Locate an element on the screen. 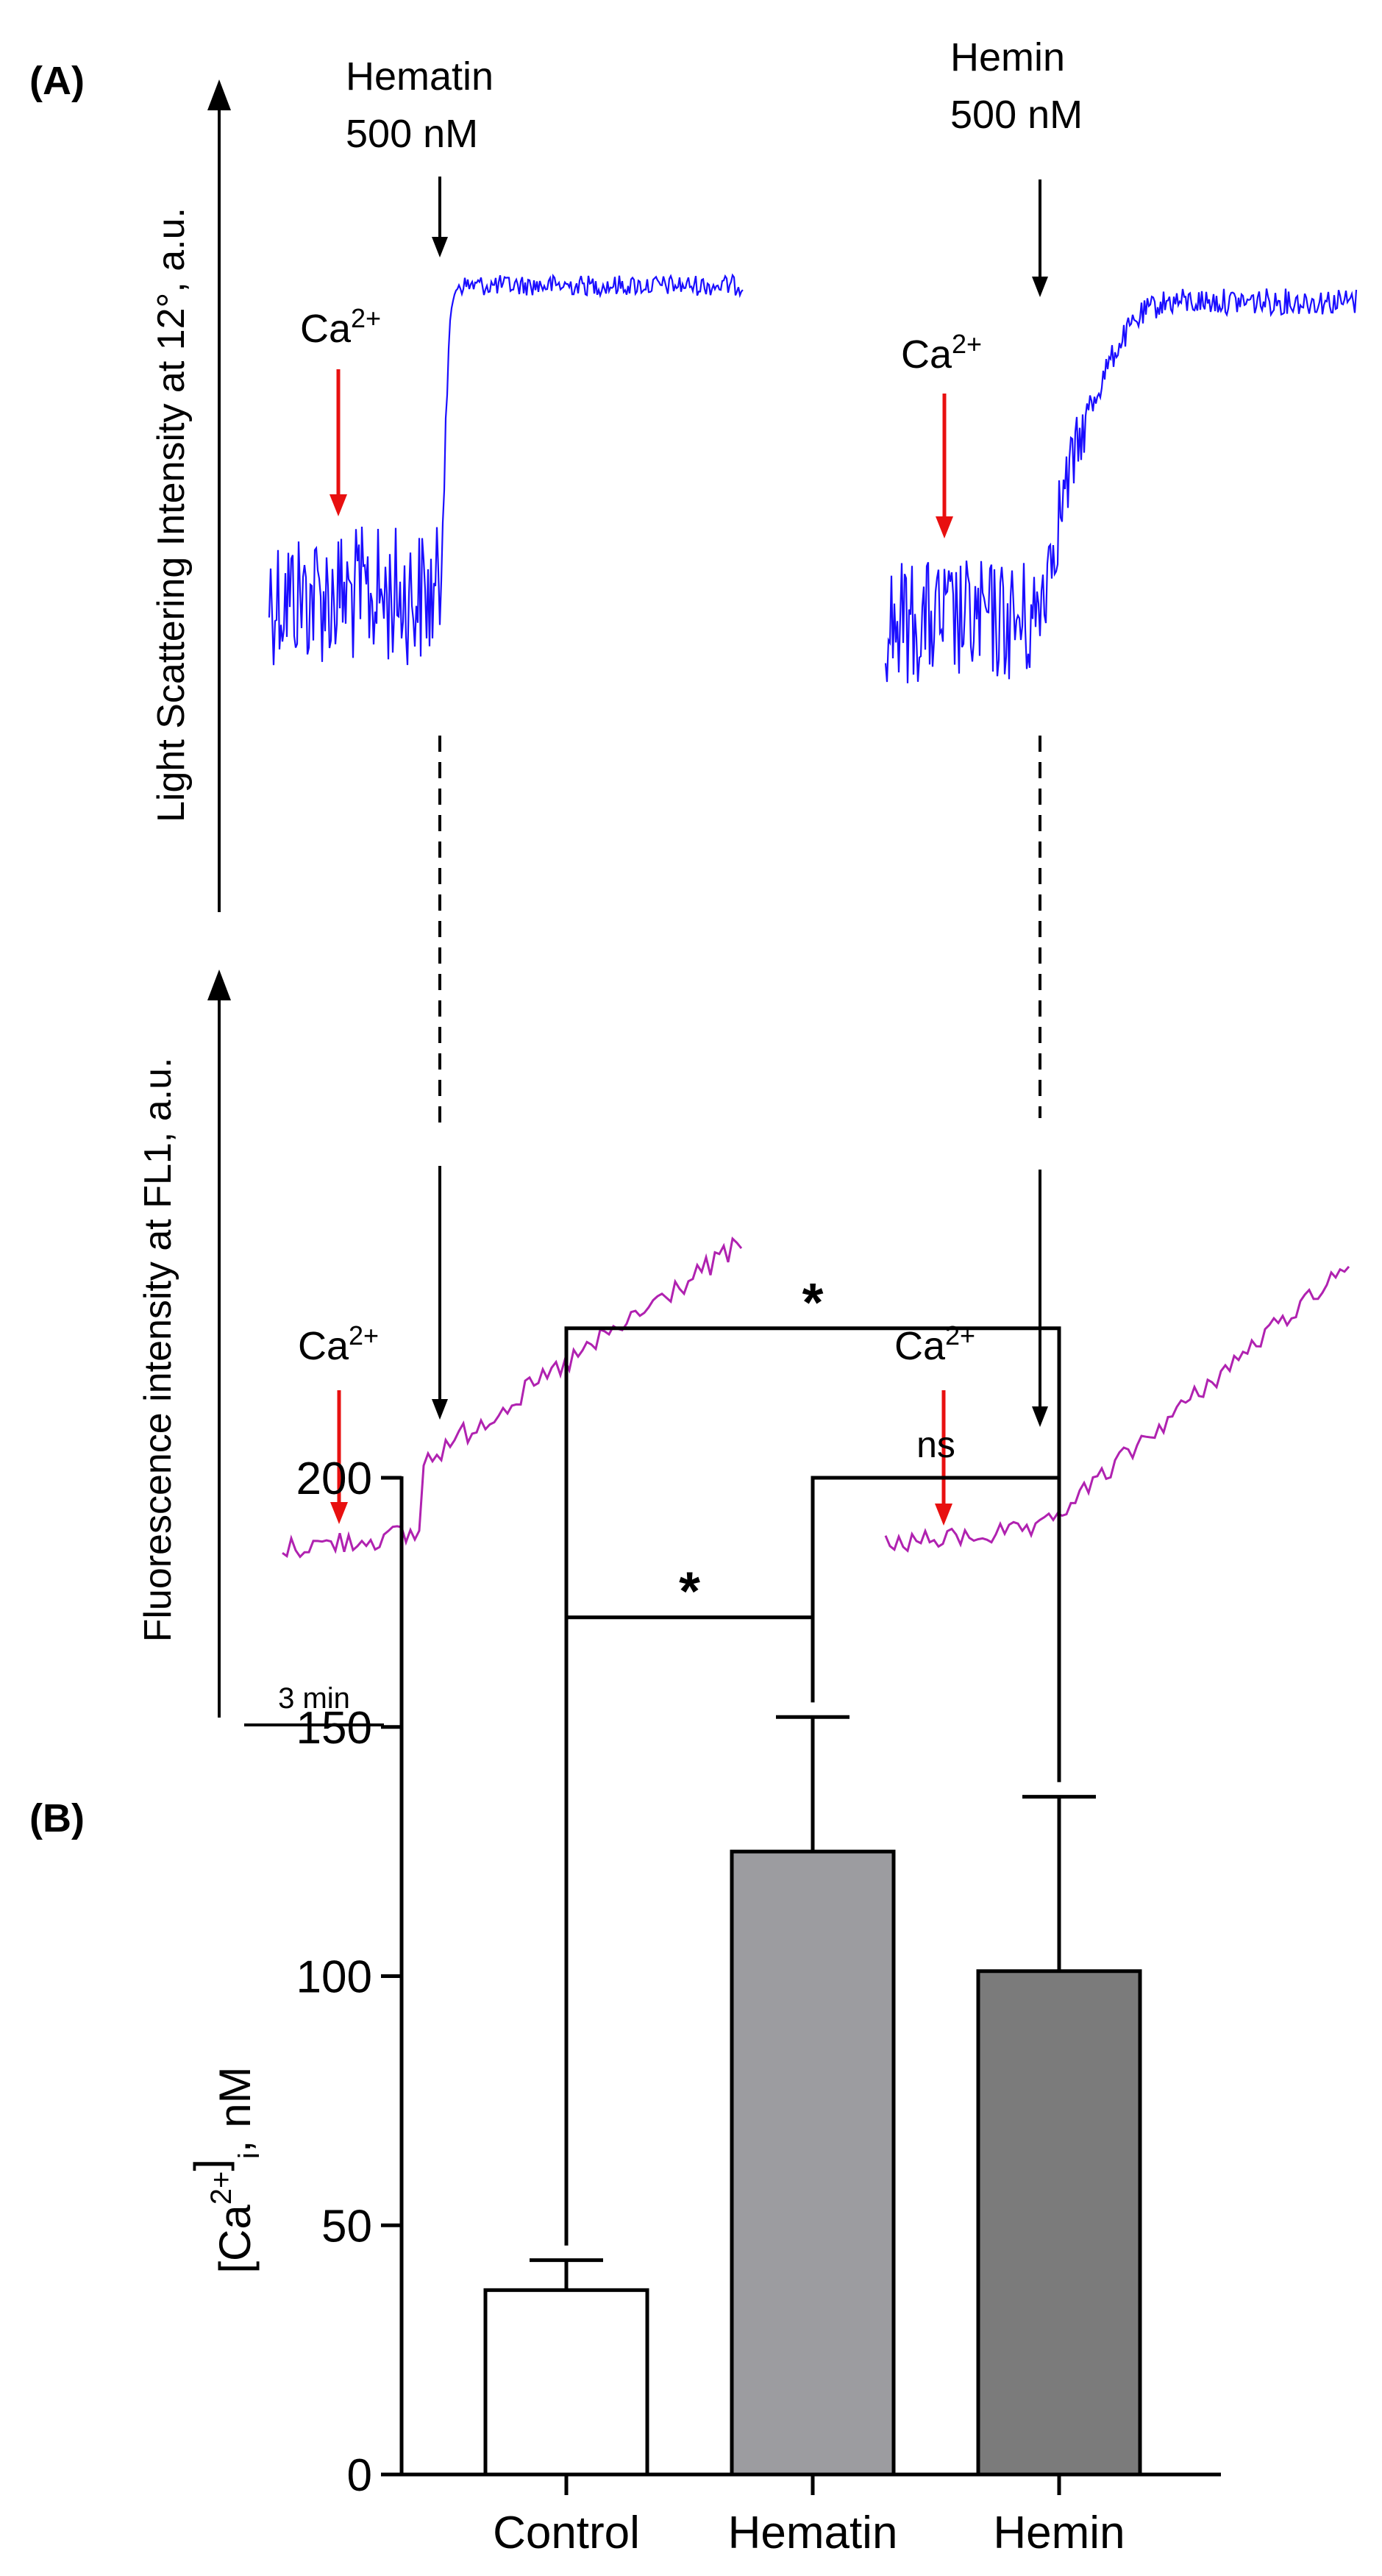 This screenshot has width=1382, height=2576. fluor-axis is located at coordinates (219, 1343).